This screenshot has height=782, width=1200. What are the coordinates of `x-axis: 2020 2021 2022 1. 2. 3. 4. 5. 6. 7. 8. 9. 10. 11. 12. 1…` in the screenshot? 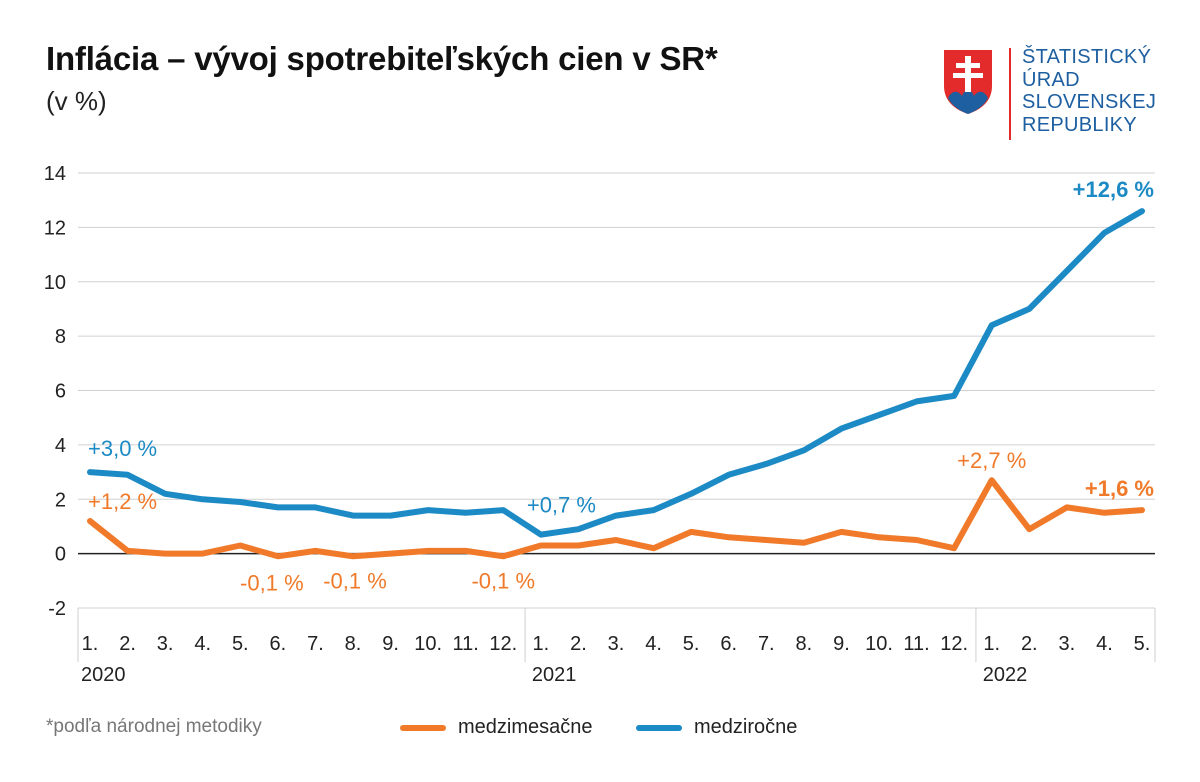 It's located at (616, 647).